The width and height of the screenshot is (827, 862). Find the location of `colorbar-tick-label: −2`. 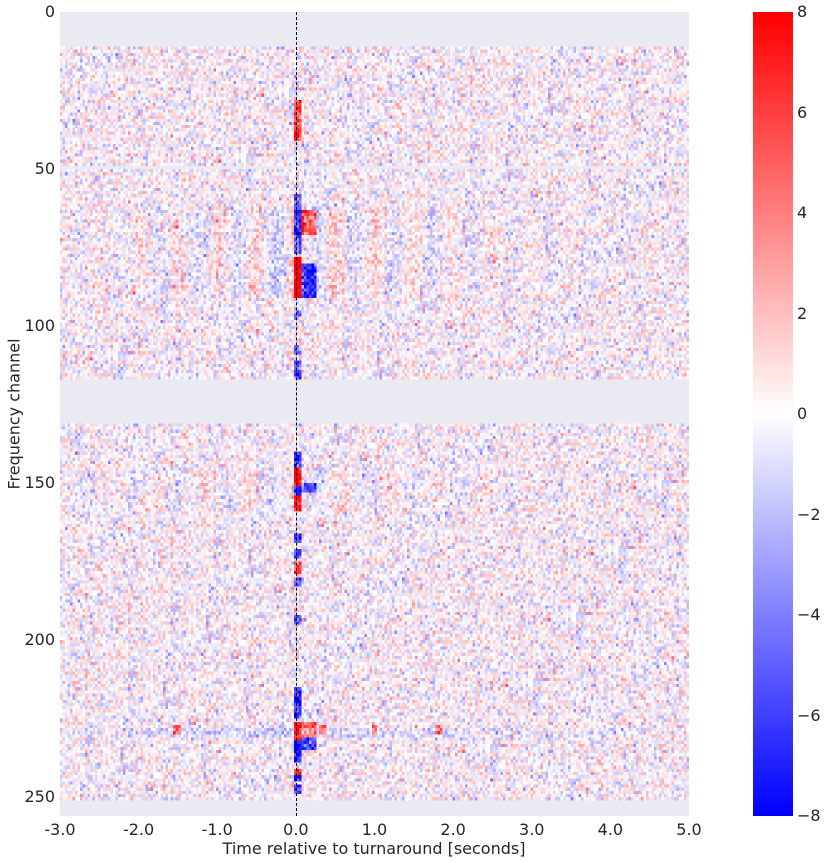

colorbar-tick-label: −2 is located at coordinates (809, 514).